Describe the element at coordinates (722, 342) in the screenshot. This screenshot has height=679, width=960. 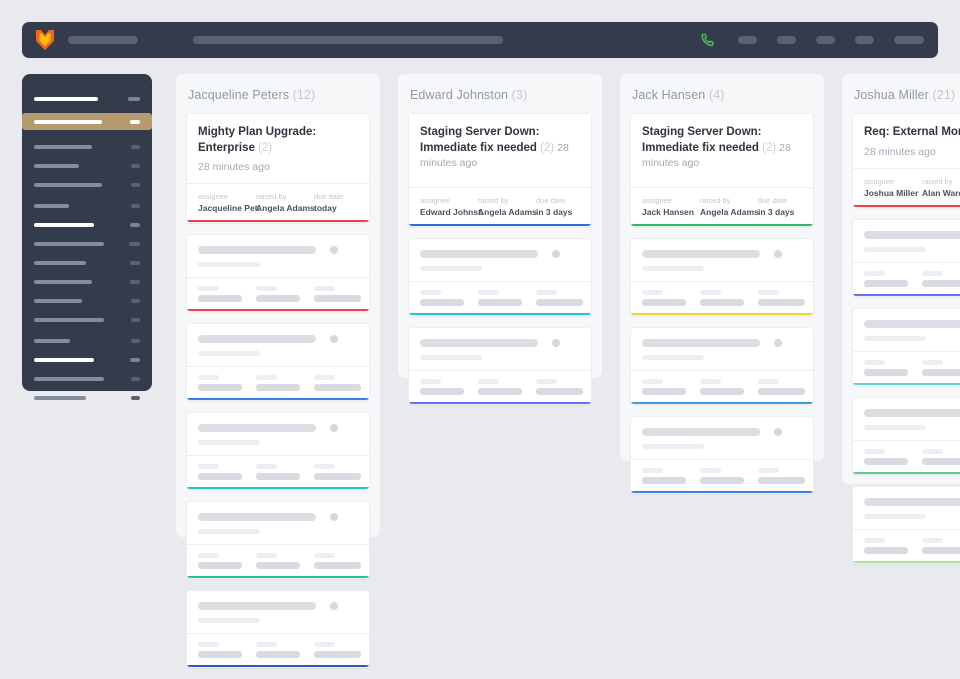
I see `placeholder-title-row` at that location.